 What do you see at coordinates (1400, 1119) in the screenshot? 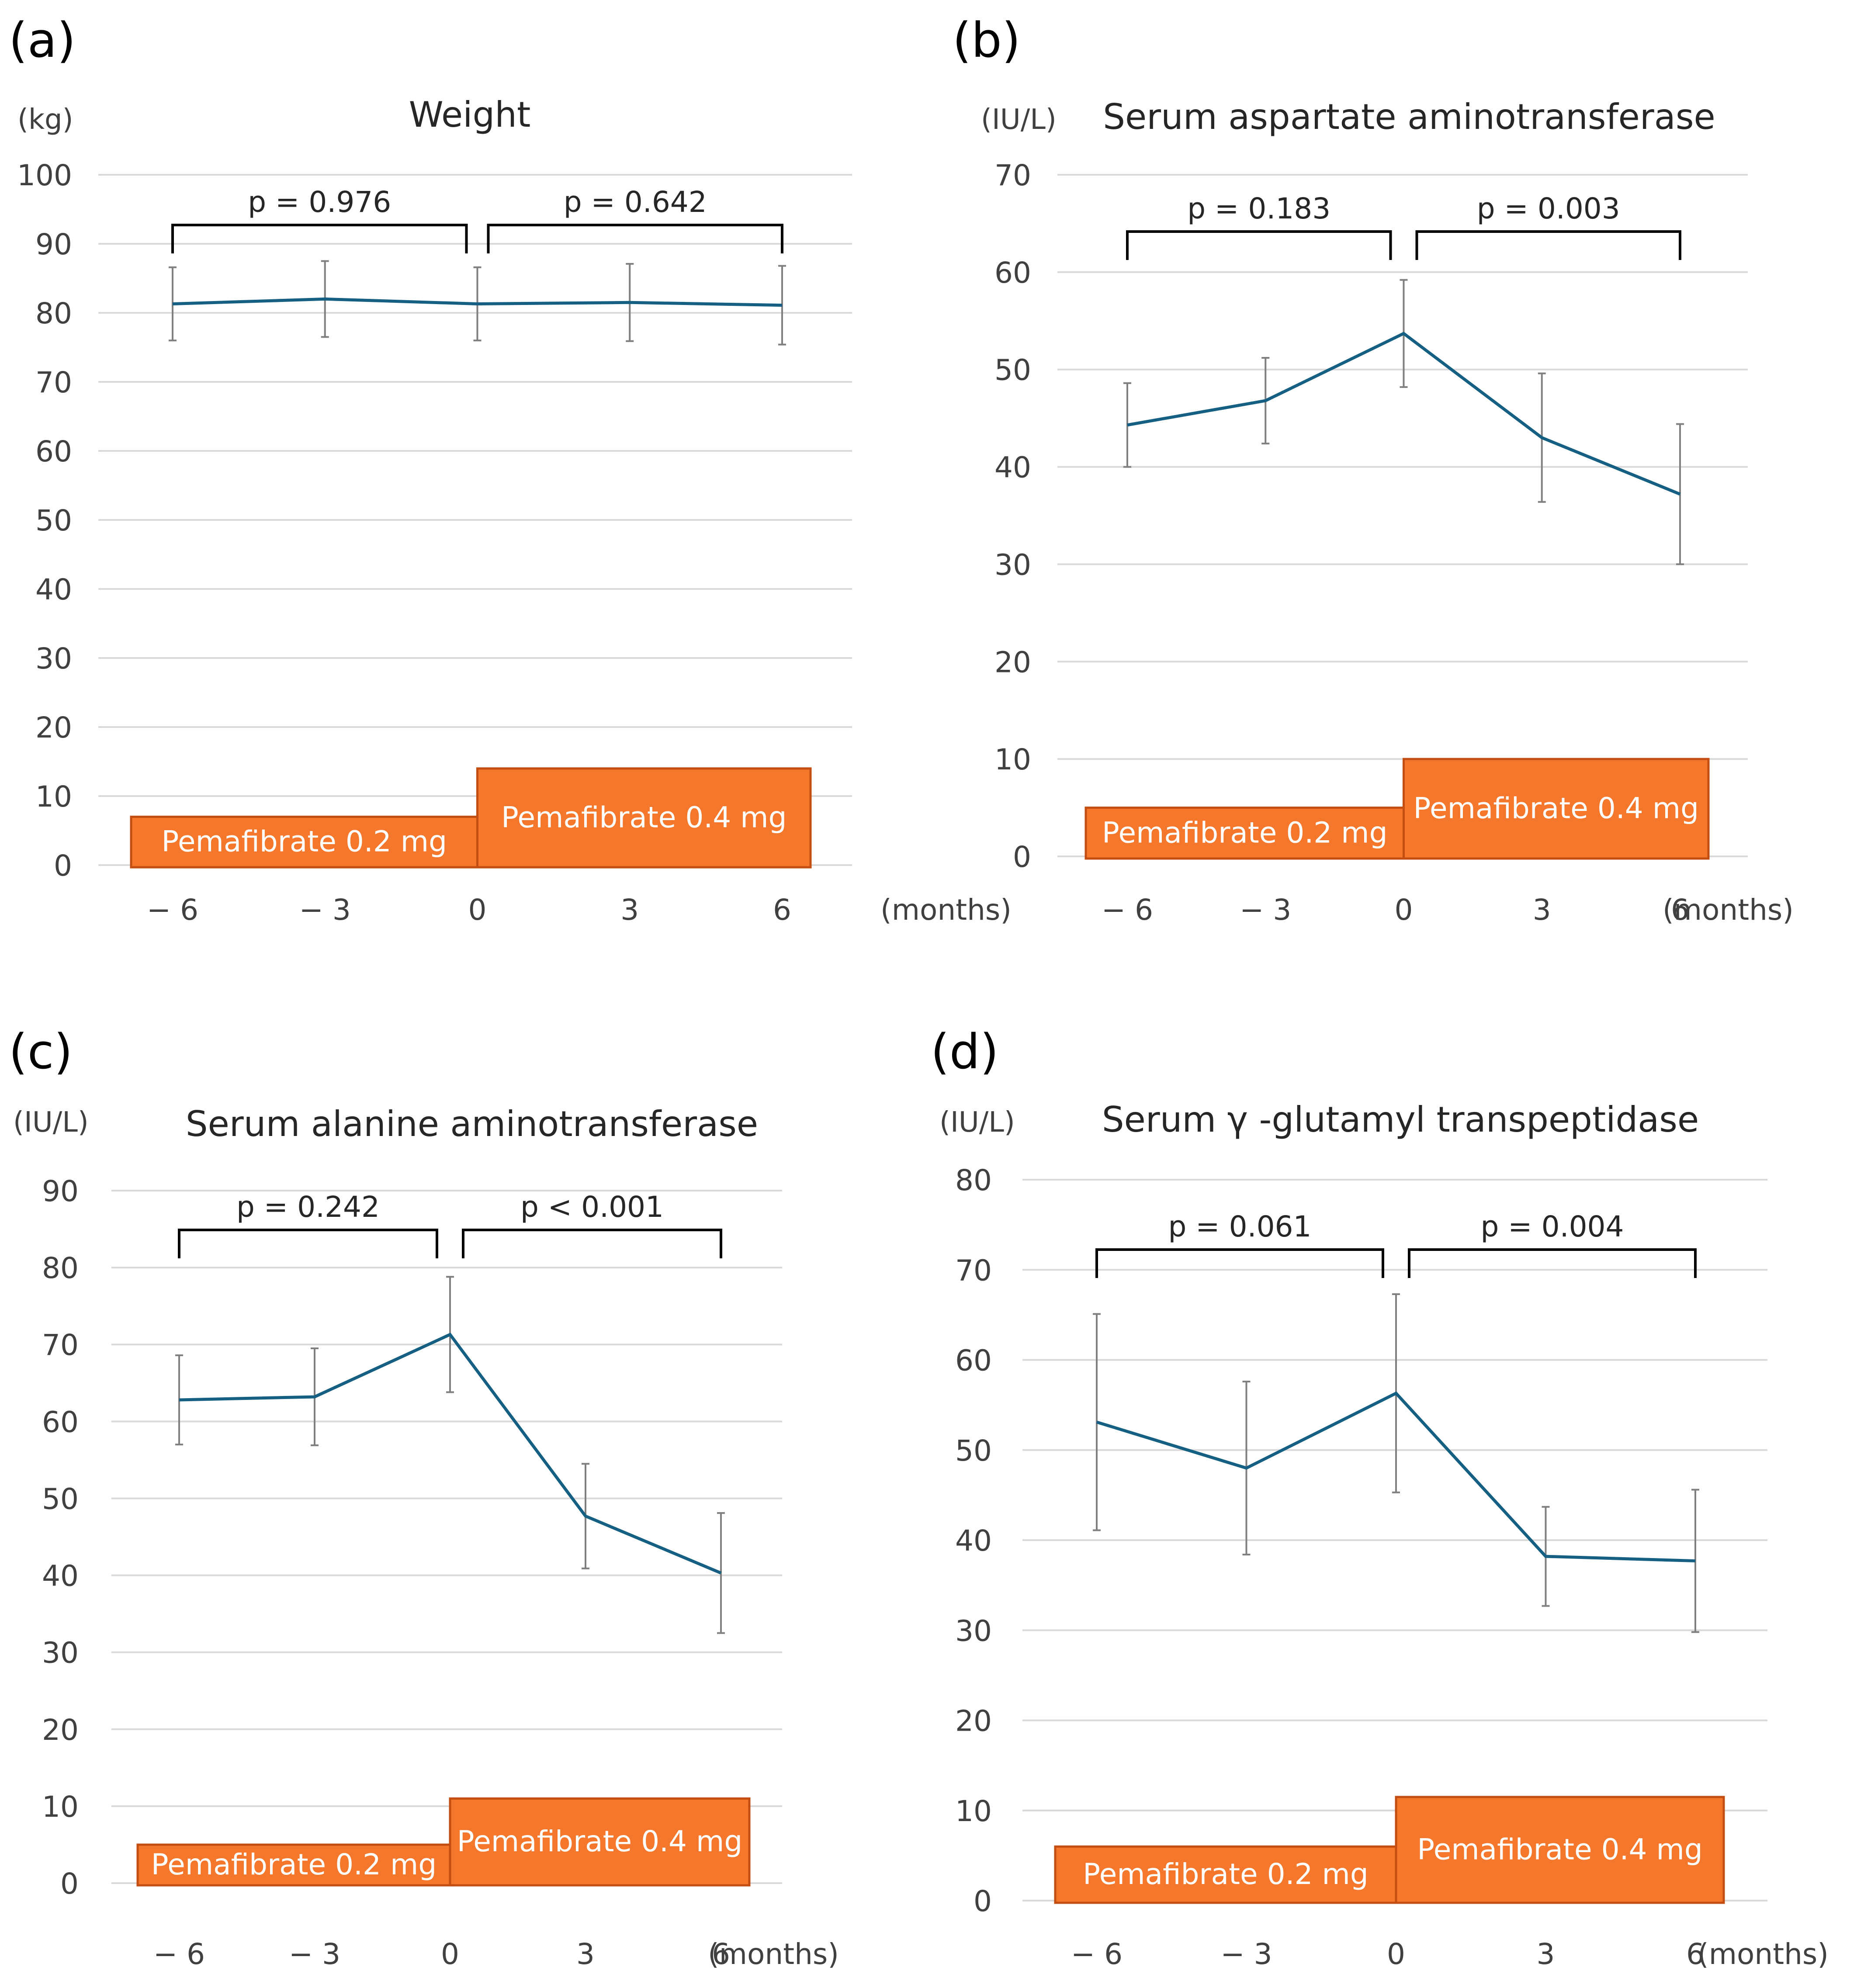
I see `chart-title: Serum γ -glutamyl transpeptidase` at bounding box center [1400, 1119].